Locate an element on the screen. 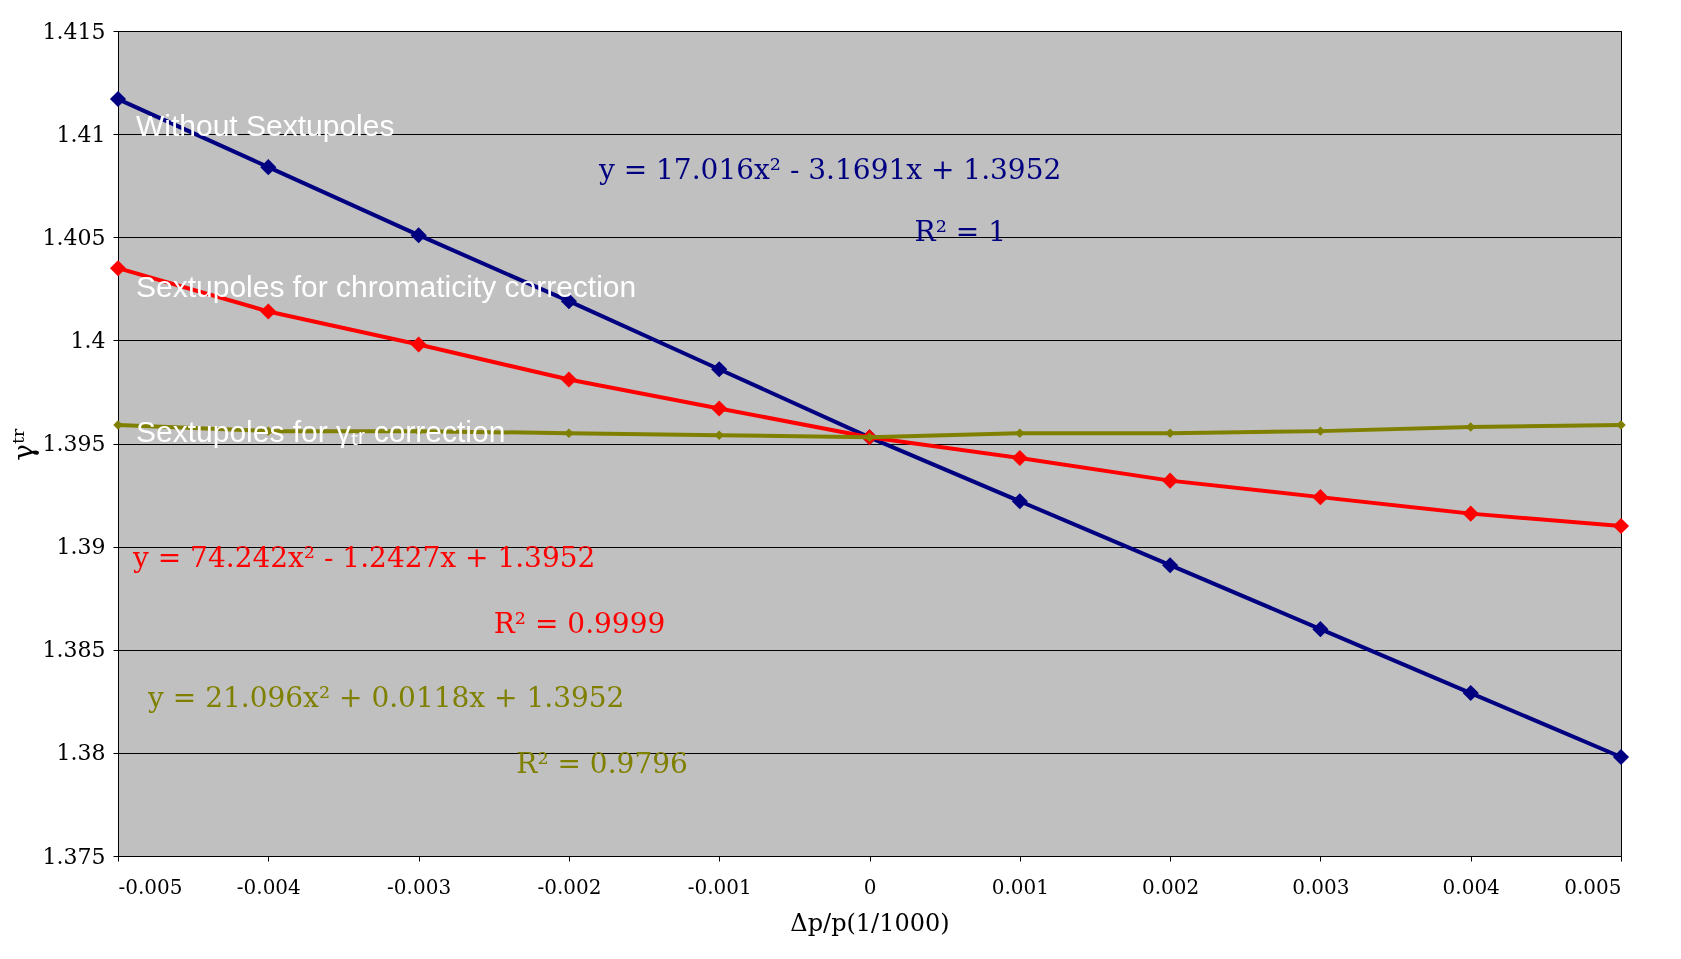 The image size is (1681, 959). x-tick-label: 0 is located at coordinates (870, 886).